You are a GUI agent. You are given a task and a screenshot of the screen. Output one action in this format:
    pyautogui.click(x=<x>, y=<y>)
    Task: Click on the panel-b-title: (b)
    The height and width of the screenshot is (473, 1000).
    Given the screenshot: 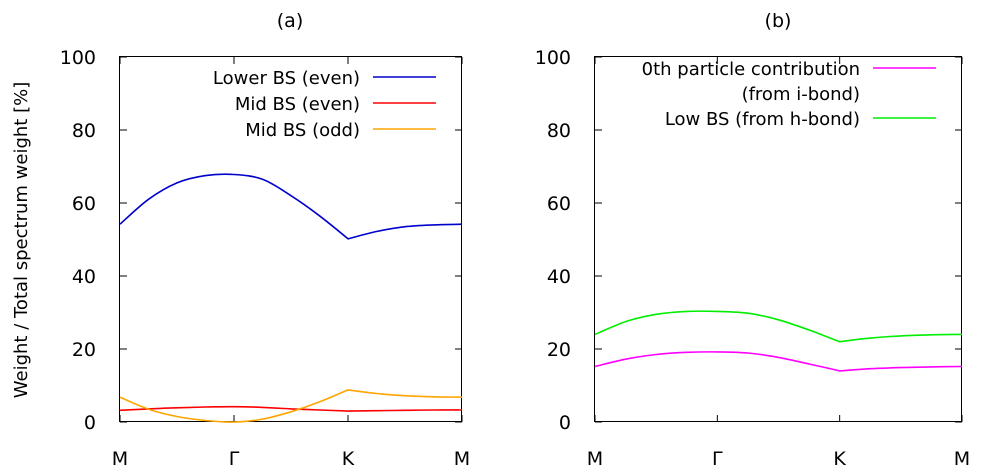 What is the action you would take?
    pyautogui.click(x=778, y=21)
    